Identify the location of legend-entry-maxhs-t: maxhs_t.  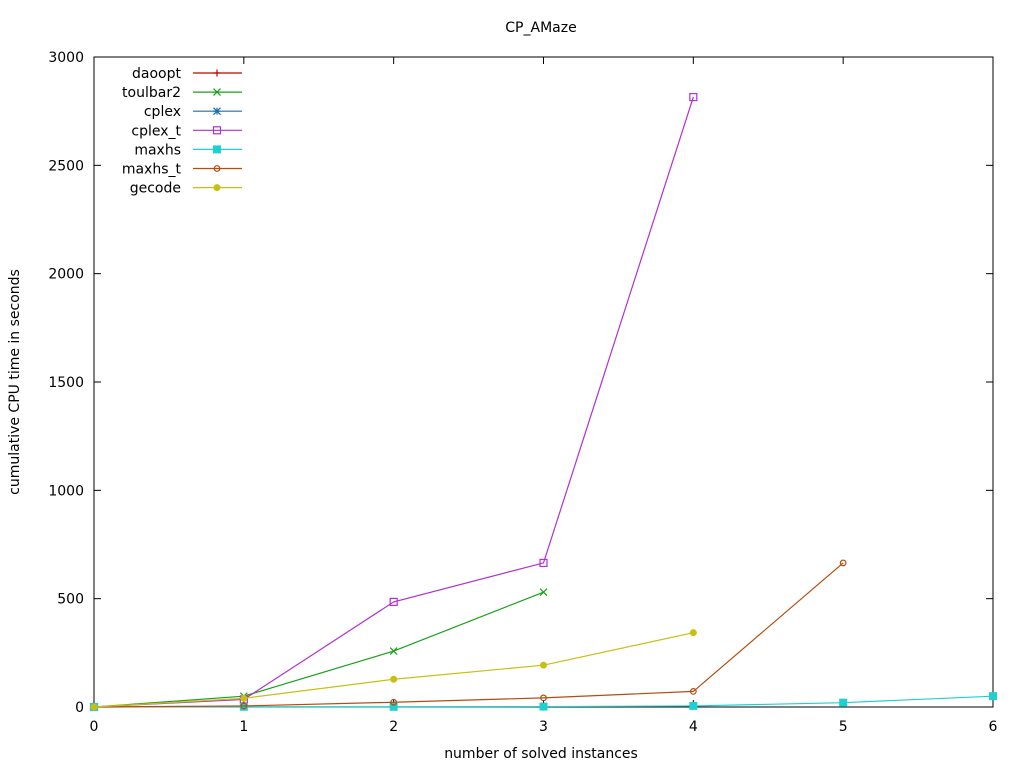
(182, 170).